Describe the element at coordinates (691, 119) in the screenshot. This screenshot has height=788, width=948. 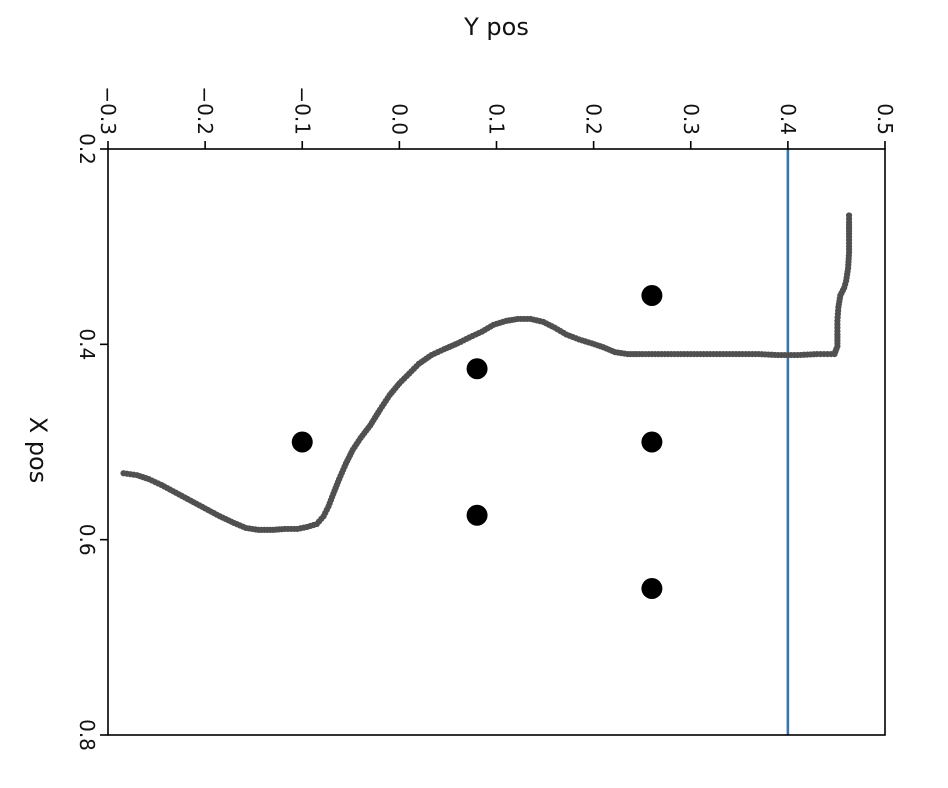
I see `x-tick-label: 0.3` at that location.